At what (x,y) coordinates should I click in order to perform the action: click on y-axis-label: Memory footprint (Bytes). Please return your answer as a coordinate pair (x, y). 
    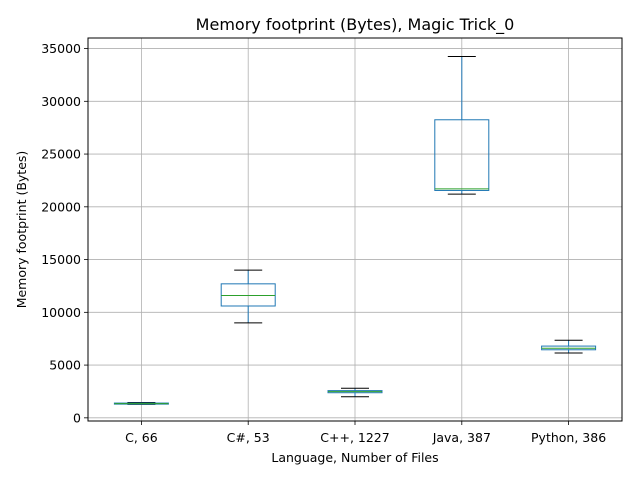
    Looking at the image, I should click on (21, 230).